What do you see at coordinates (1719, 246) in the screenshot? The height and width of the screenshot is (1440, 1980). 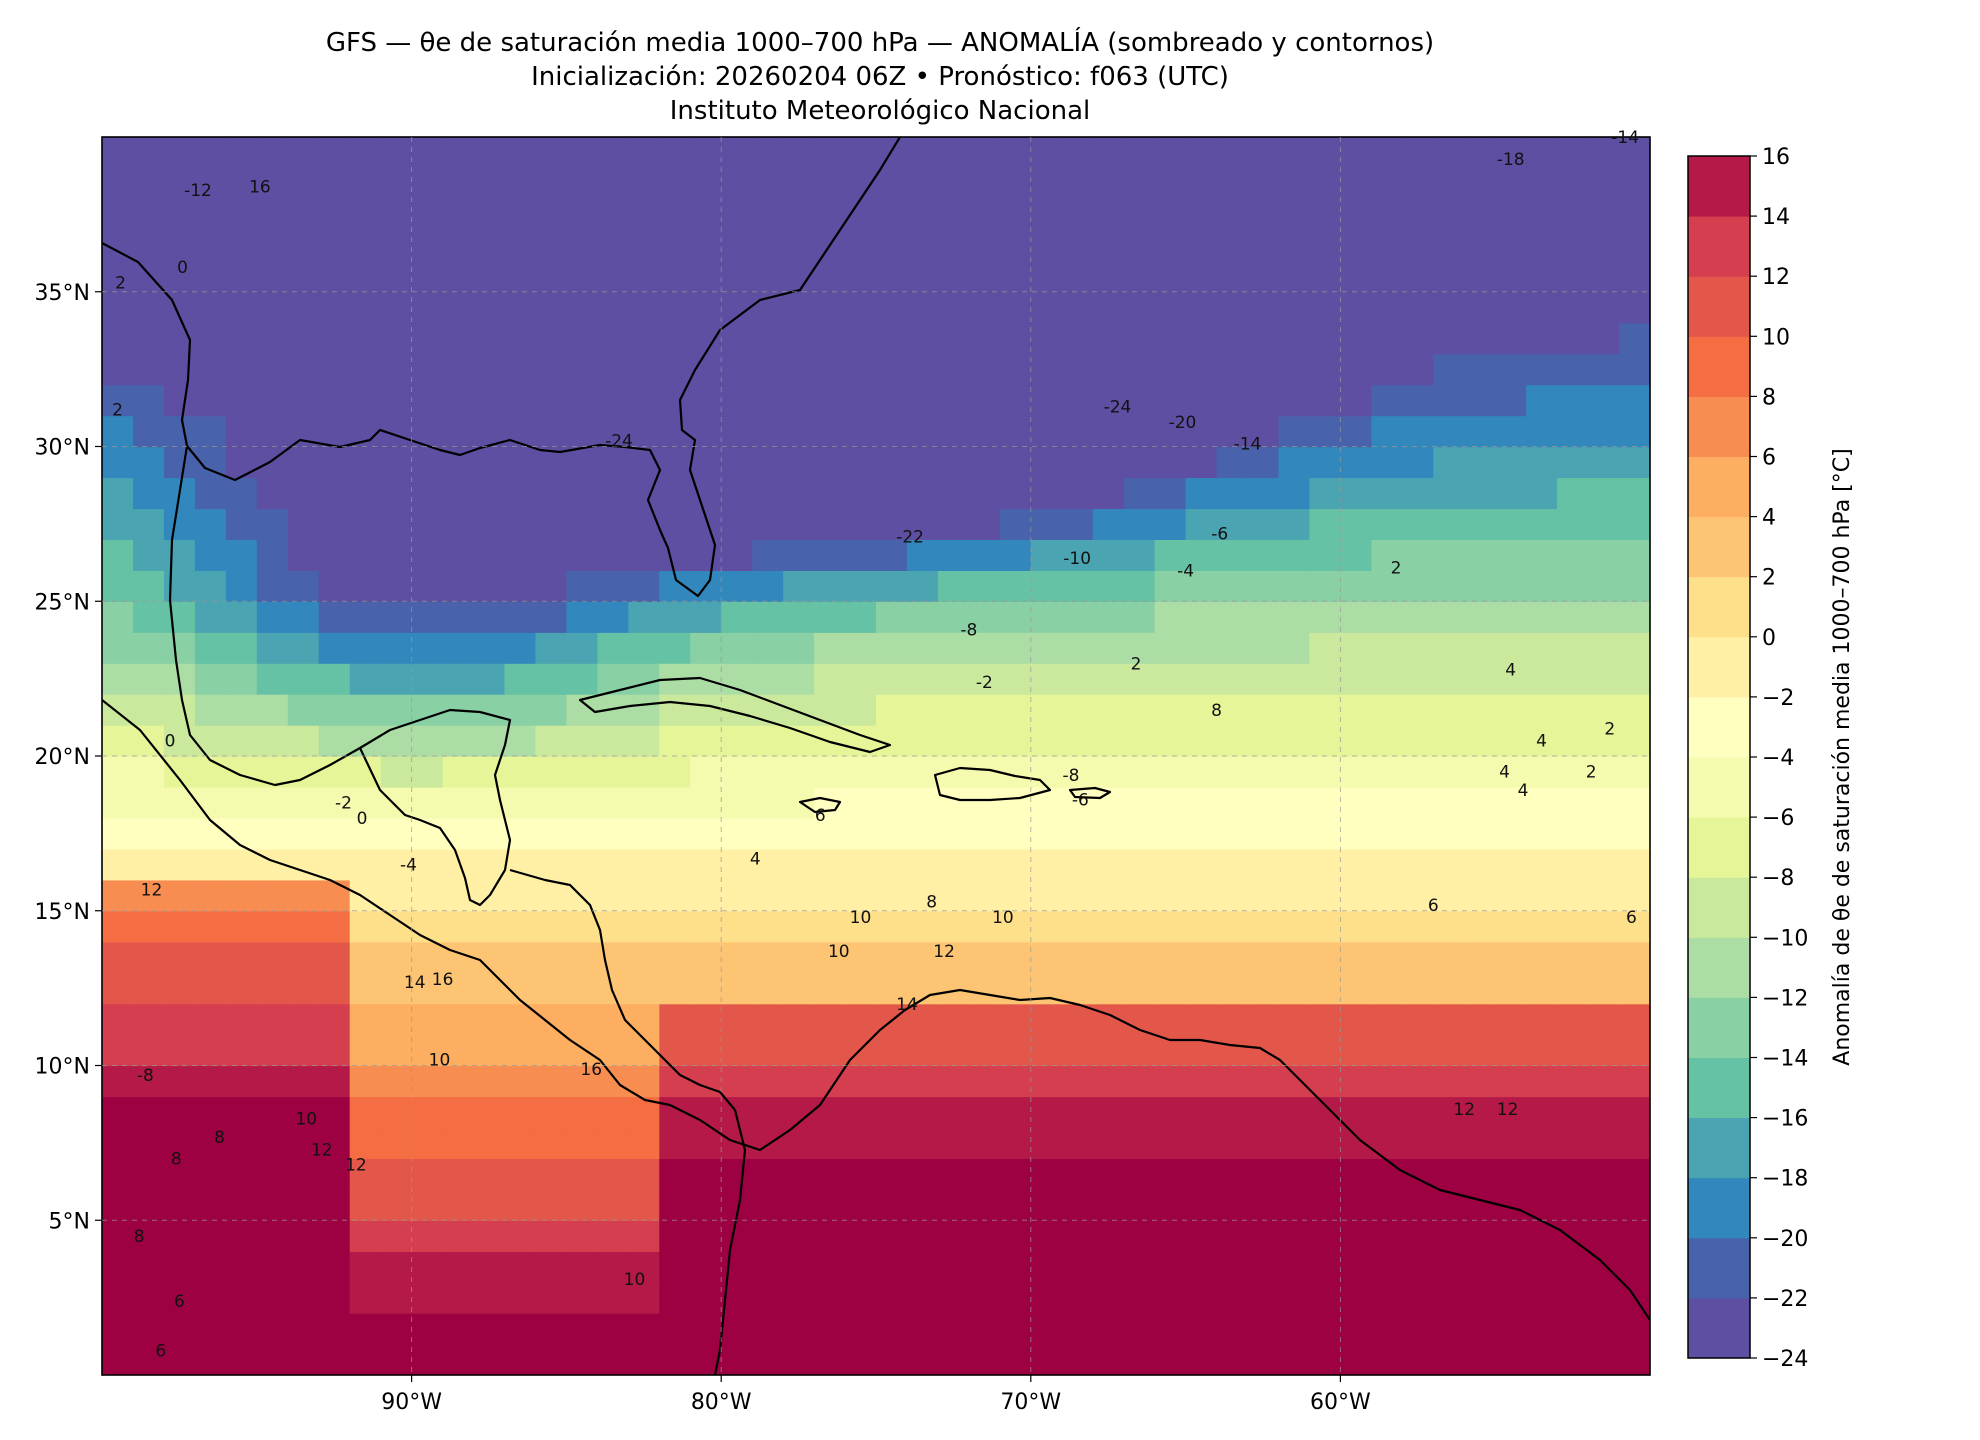 I see `colorbar-band` at bounding box center [1719, 246].